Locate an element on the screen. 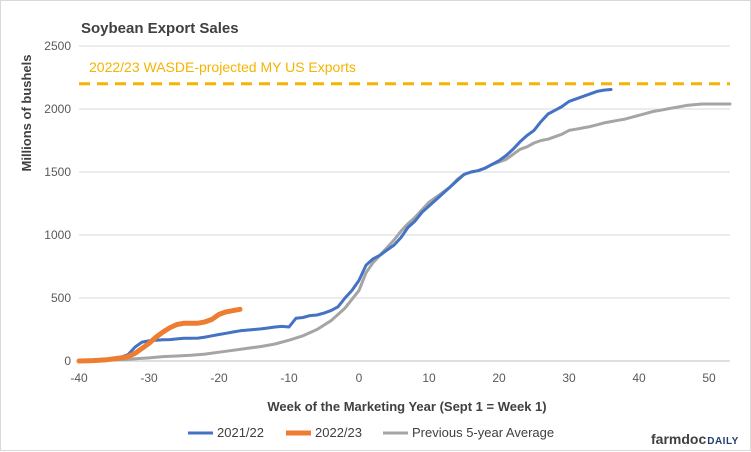 The image size is (751, 452). y-tick-label: 1000 is located at coordinates (57, 235).